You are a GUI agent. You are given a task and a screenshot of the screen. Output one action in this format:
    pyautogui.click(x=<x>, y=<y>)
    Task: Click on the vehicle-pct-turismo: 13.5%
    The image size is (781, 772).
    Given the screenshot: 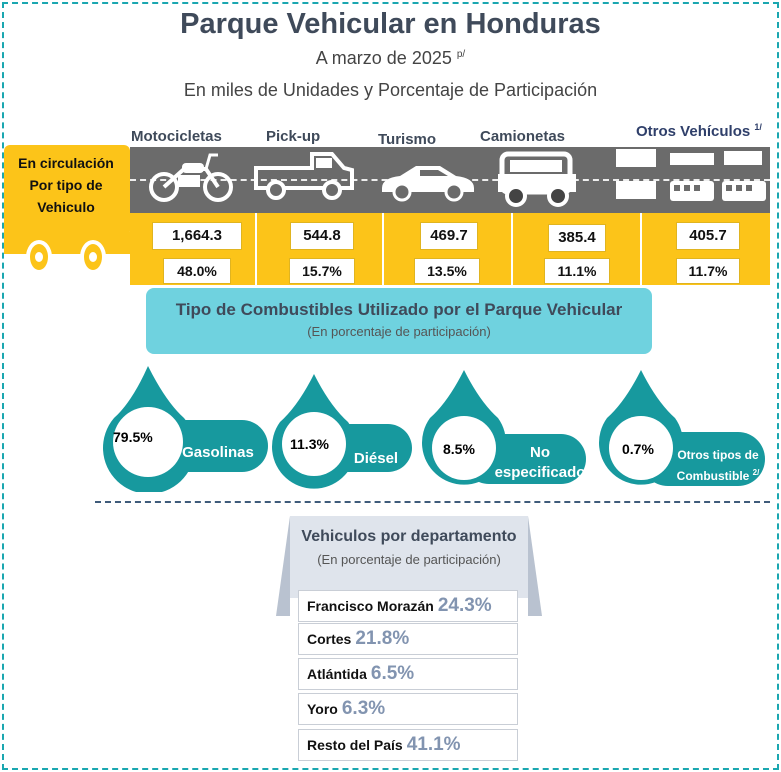 What is the action you would take?
    pyautogui.click(x=447, y=271)
    